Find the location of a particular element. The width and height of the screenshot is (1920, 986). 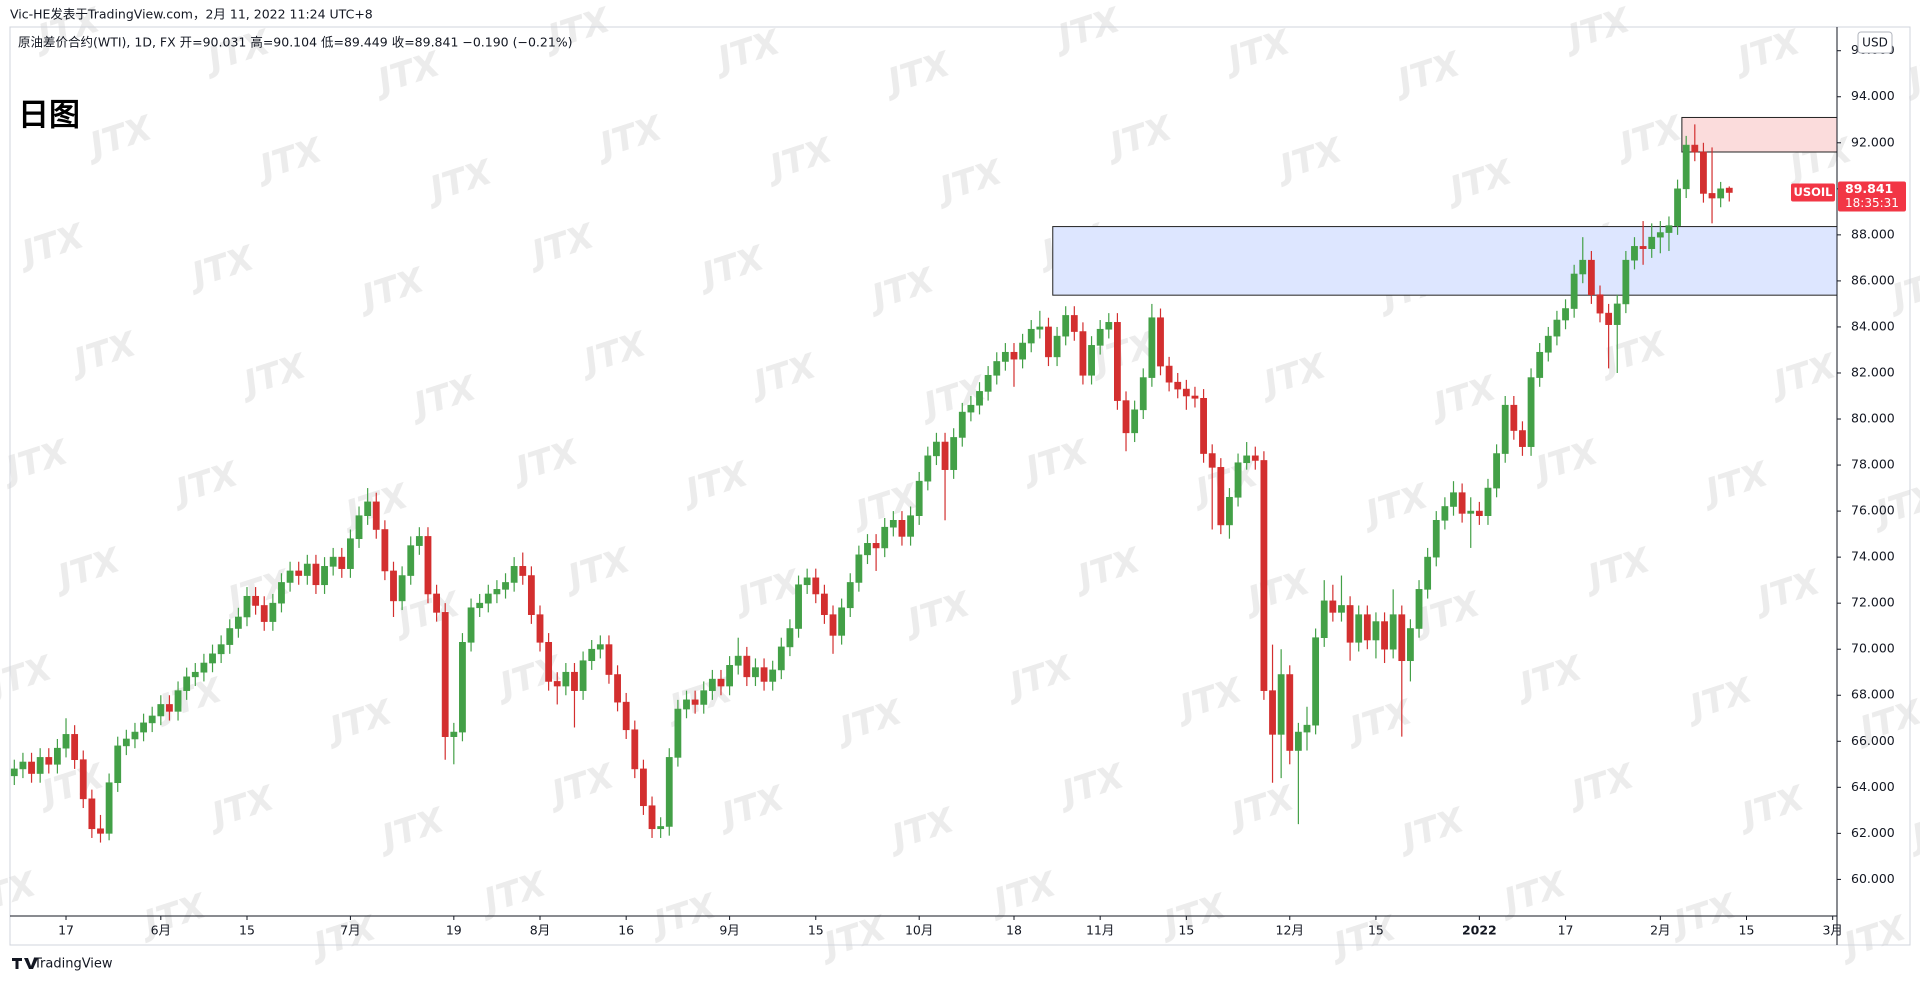

x-tick-label: 8月 is located at coordinates (540, 930).